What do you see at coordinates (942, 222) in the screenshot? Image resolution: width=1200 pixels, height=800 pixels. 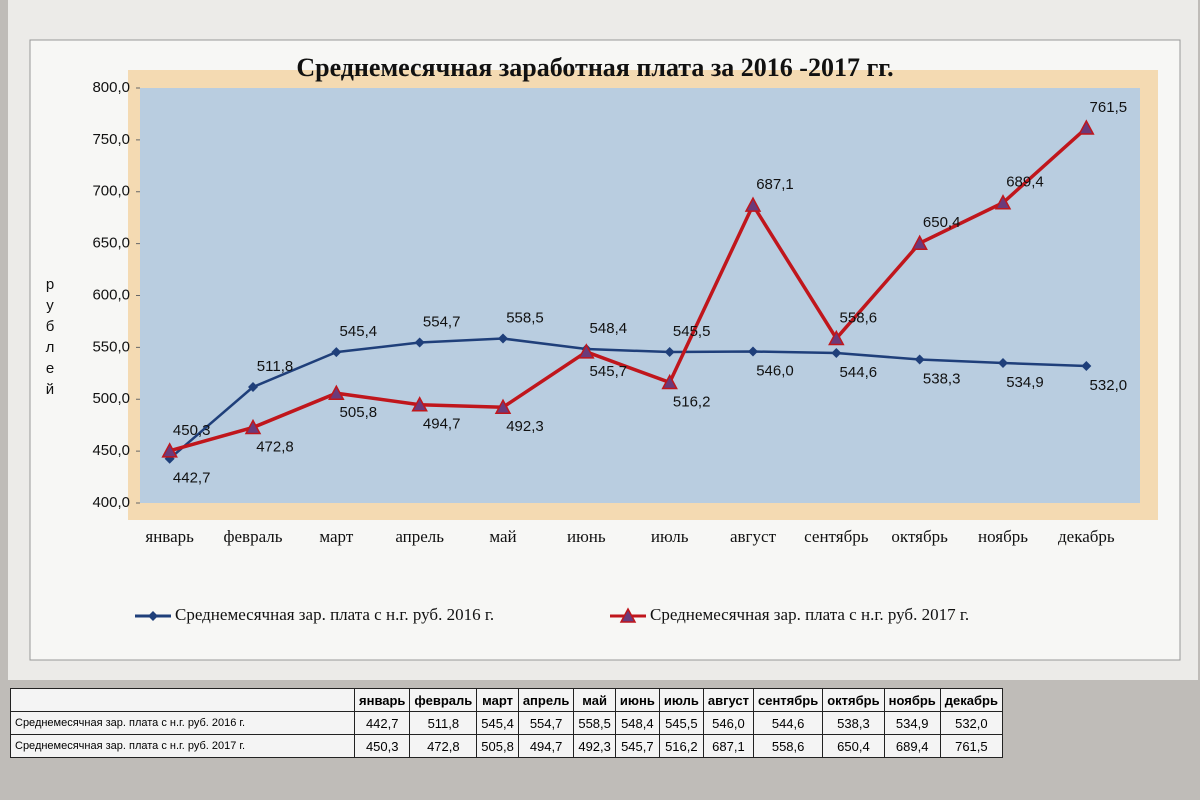 I see `data-label: 650,4` at bounding box center [942, 222].